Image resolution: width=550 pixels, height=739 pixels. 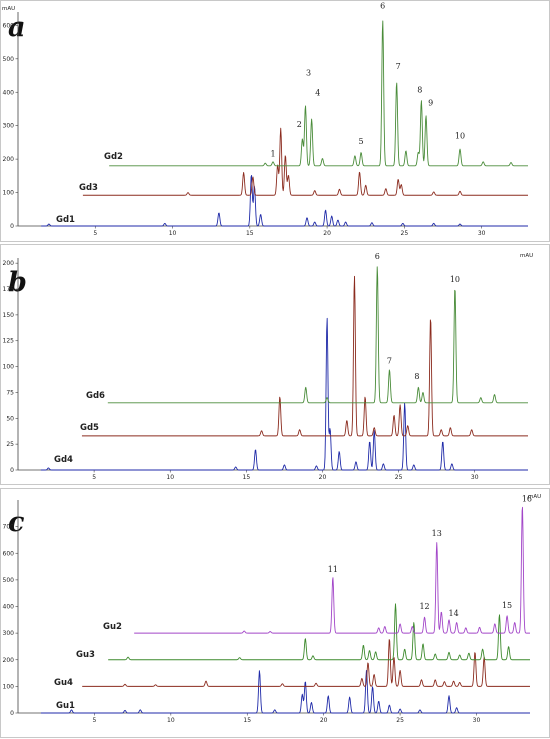 What do you see at coordinates (85, 655) in the screenshot?
I see `trace-label-gu3: Gu3` at bounding box center [85, 655].